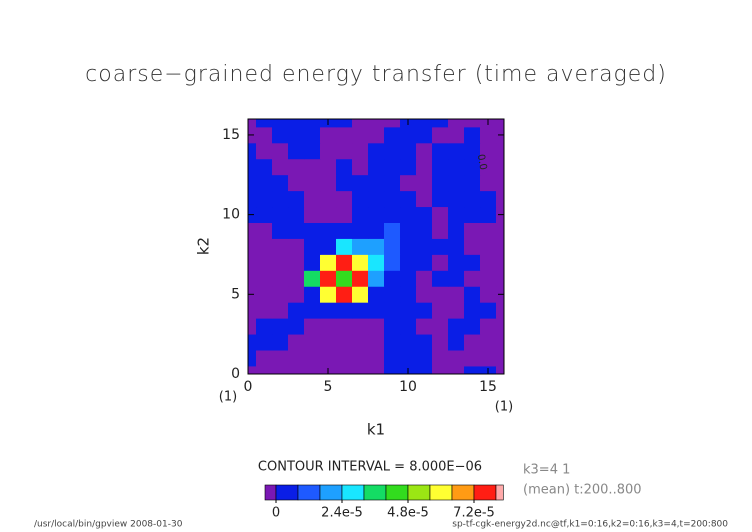  What do you see at coordinates (482, 162) in the screenshot?
I see `contour-label: 0.0` at bounding box center [482, 162].